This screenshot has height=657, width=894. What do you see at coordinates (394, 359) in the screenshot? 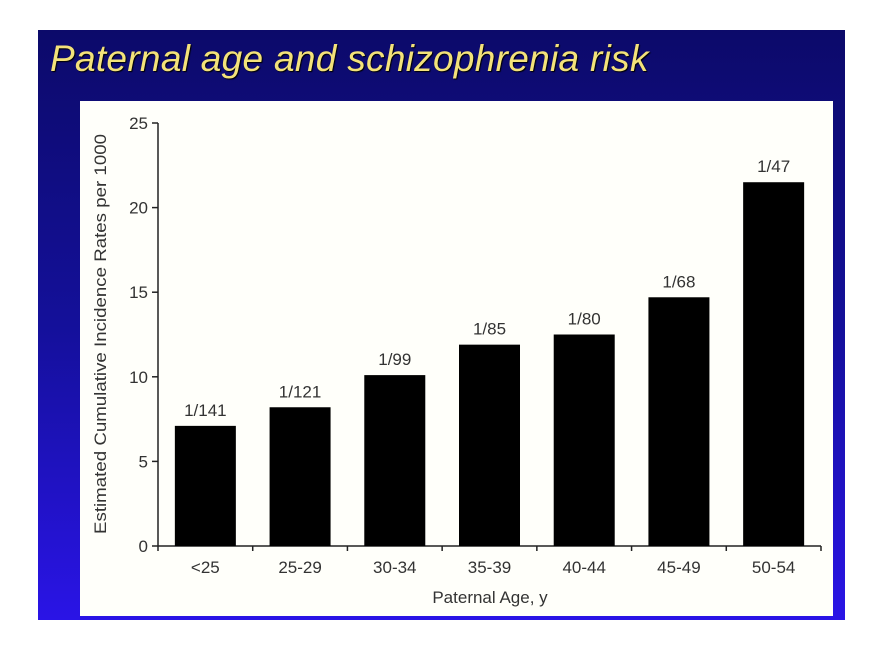
I see `data-label: 1/99` at bounding box center [394, 359].